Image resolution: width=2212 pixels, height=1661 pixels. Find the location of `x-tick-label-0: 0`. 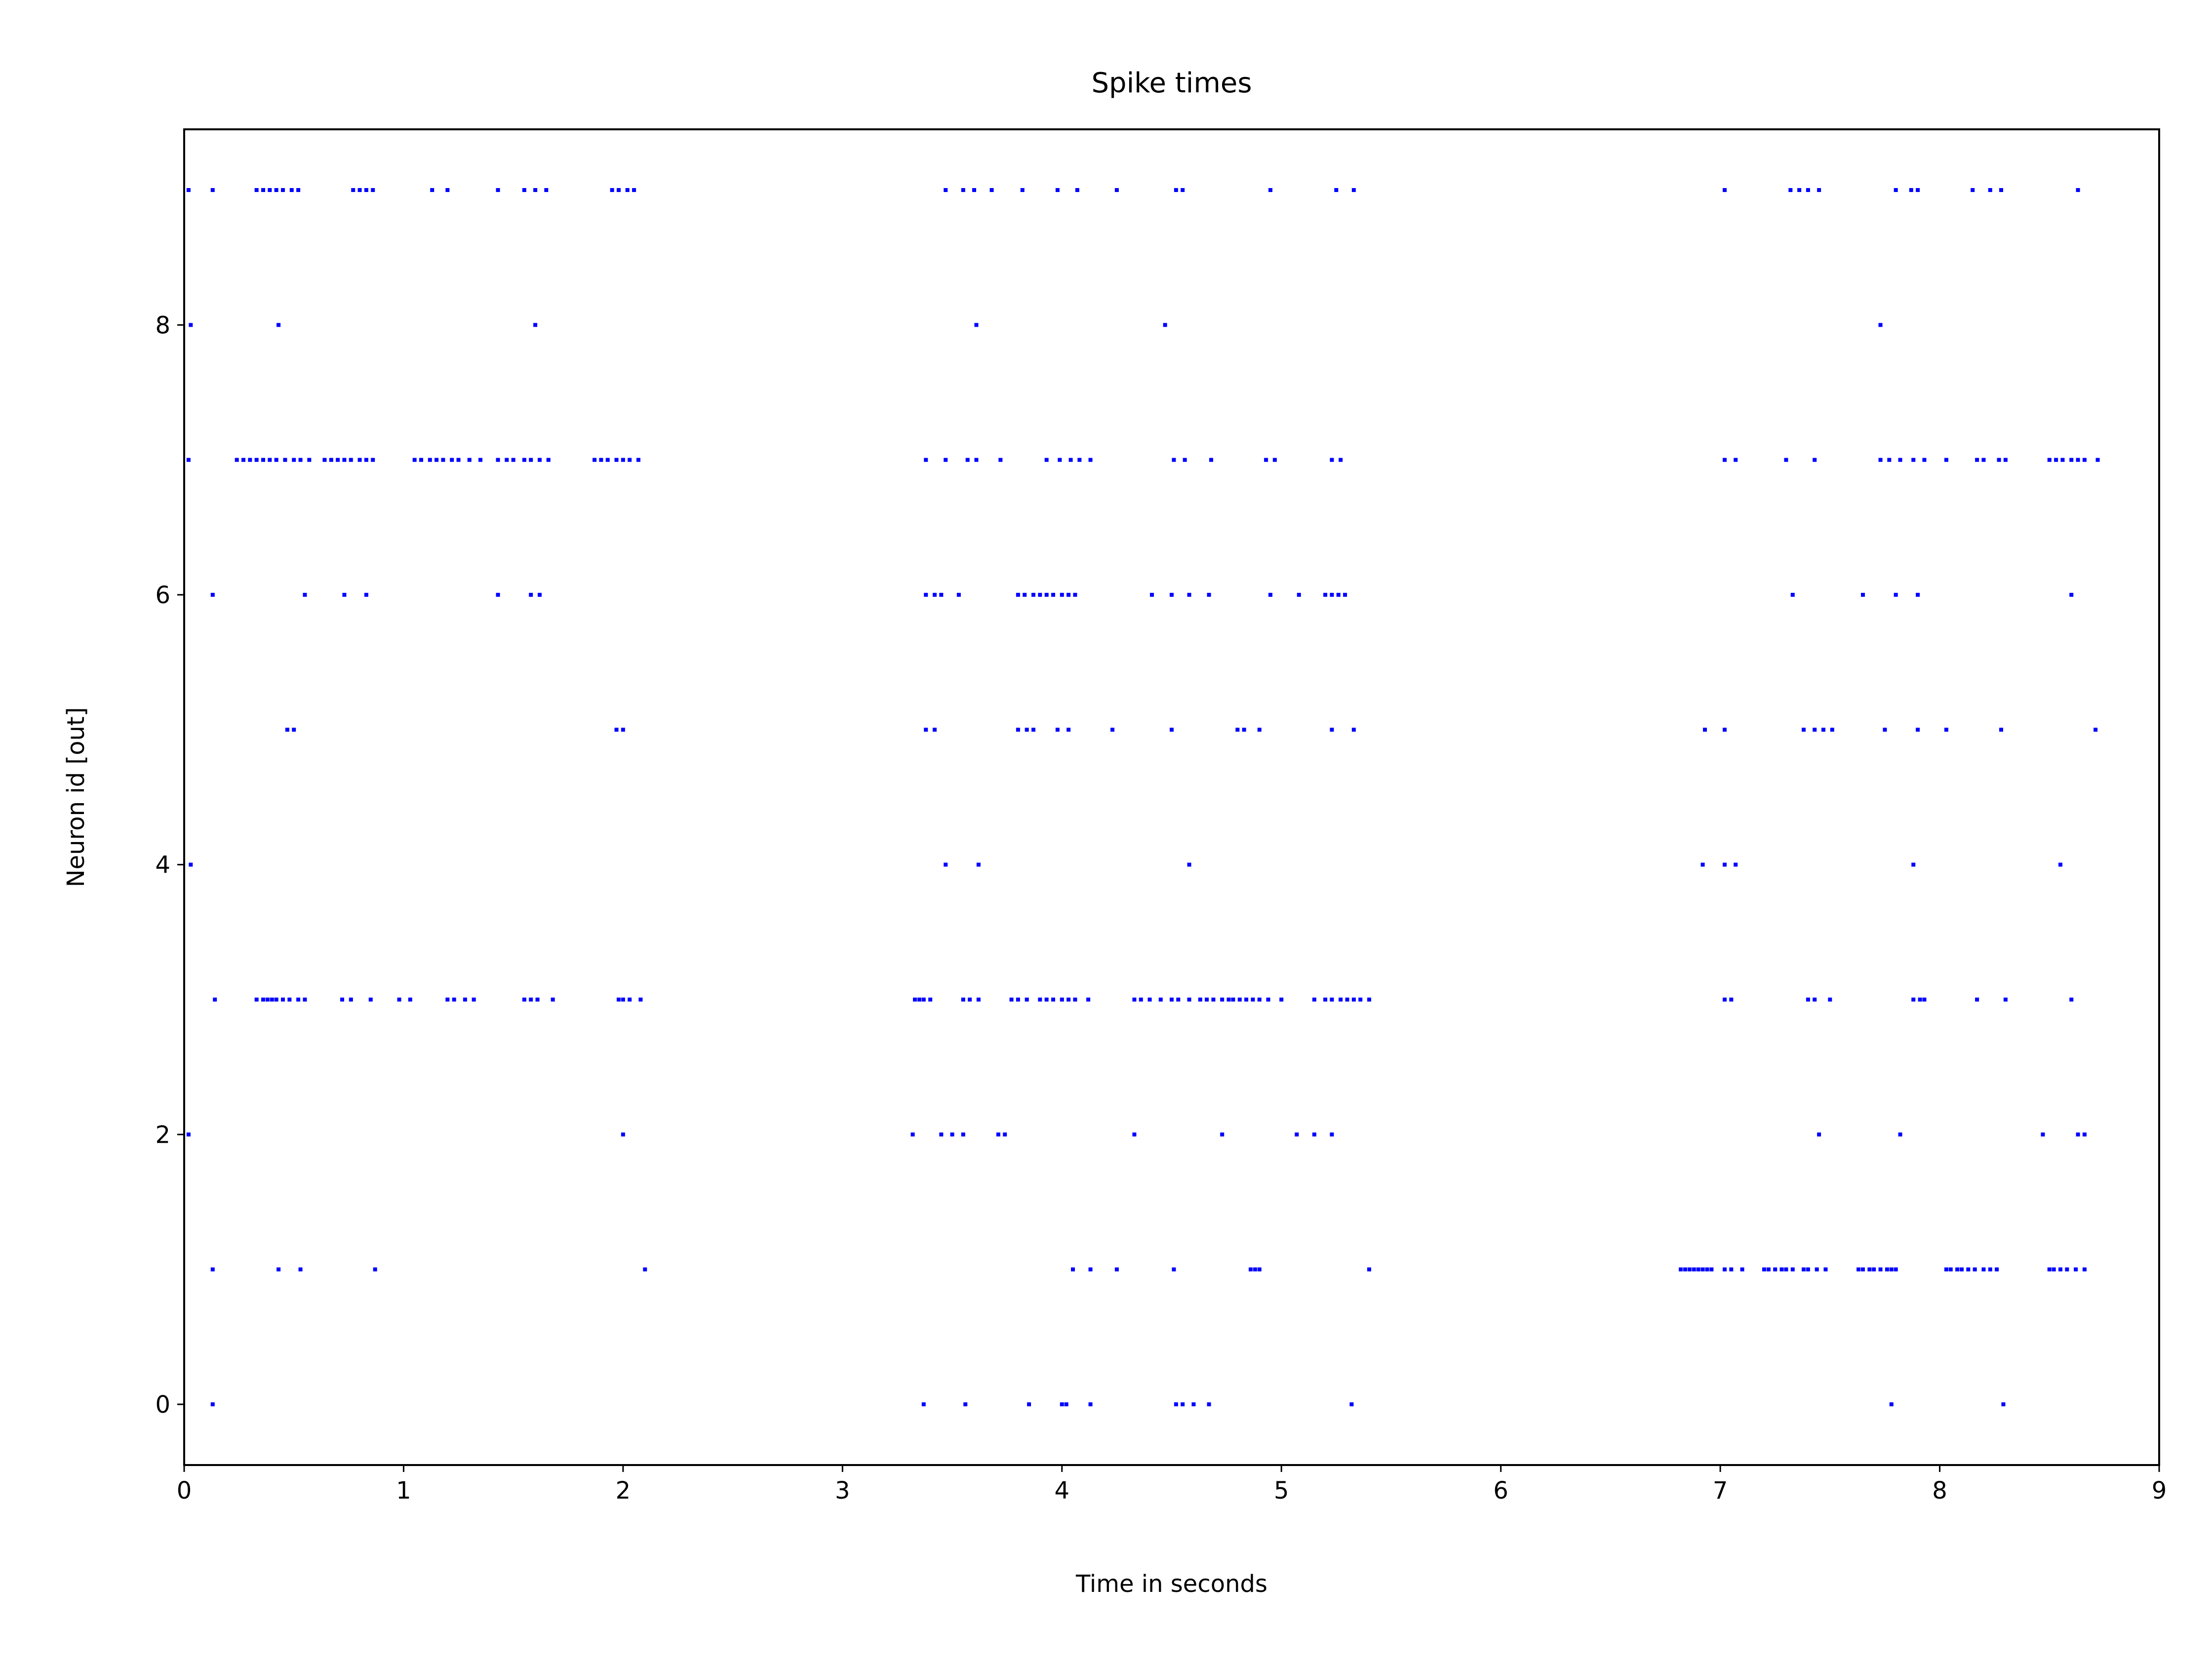

x-tick-label-0: 0 is located at coordinates (185, 1491).